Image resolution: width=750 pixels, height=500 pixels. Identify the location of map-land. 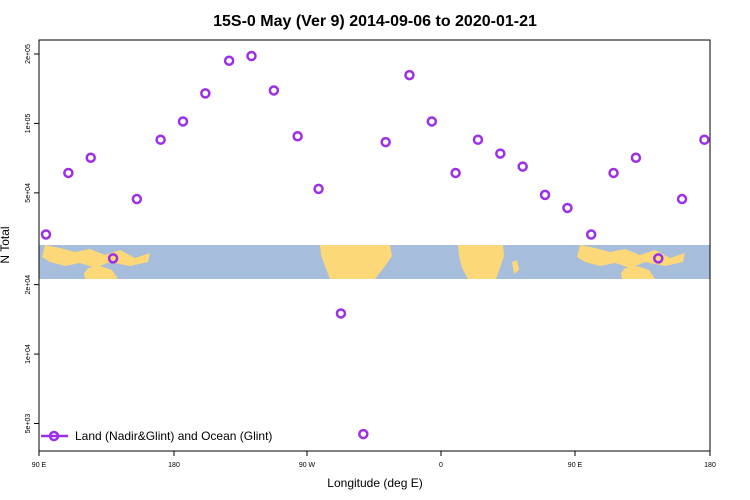
(363, 262).